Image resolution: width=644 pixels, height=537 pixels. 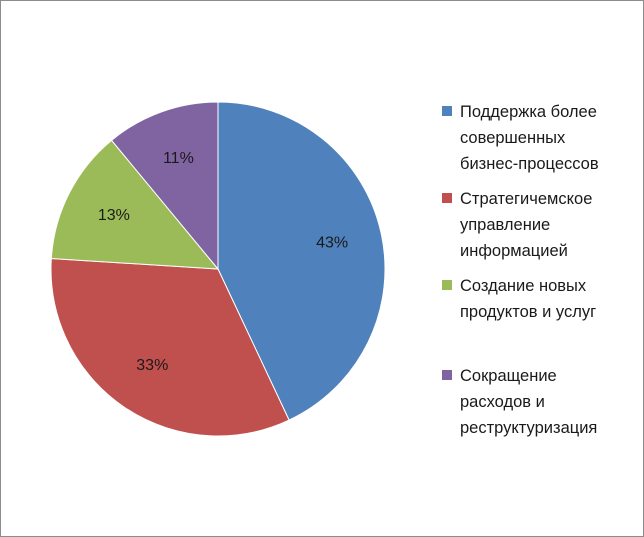 I want to click on legend-item-3: Сокращение расходов и реструктуризация, so click(x=540, y=402).